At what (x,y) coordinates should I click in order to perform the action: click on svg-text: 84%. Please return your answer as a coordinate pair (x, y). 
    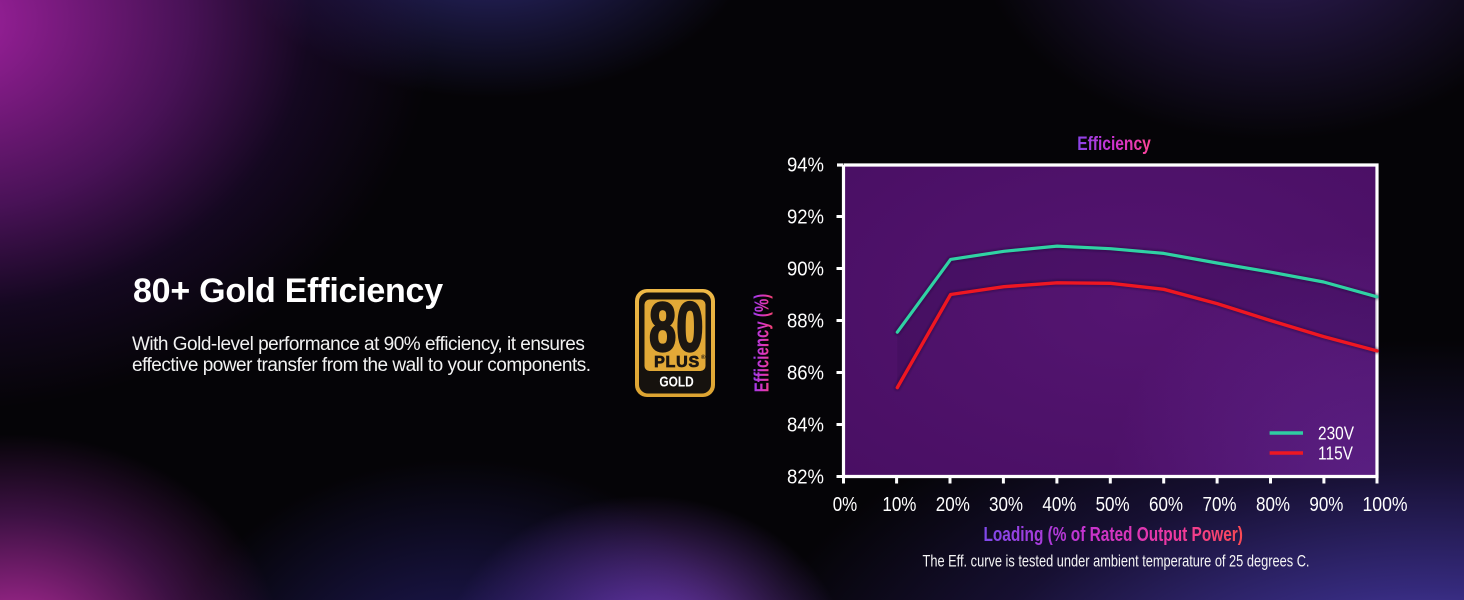
    Looking at the image, I should click on (805, 426).